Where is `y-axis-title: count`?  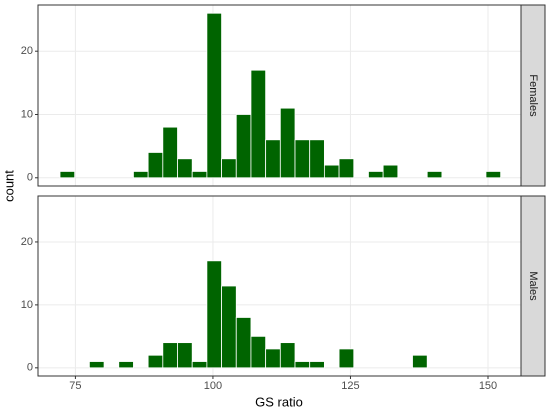
y-axis-title: count is located at coordinates (8, 186).